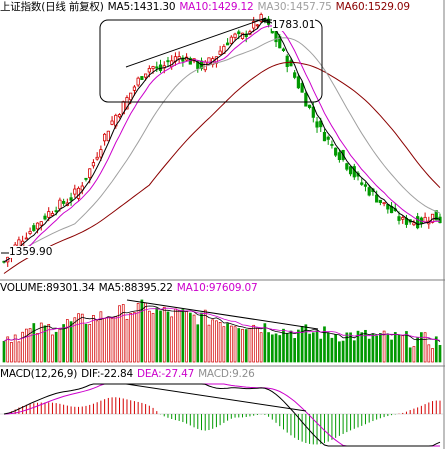 Image resolution: width=445 pixels, height=449 pixels. I want to click on macd-divergence-line, so click(216, 397).